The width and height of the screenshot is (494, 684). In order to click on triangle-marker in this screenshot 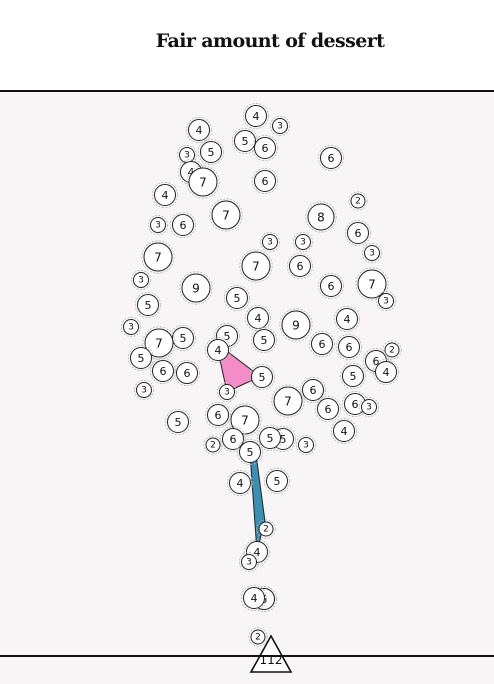, I will do `click(271, 653)`.